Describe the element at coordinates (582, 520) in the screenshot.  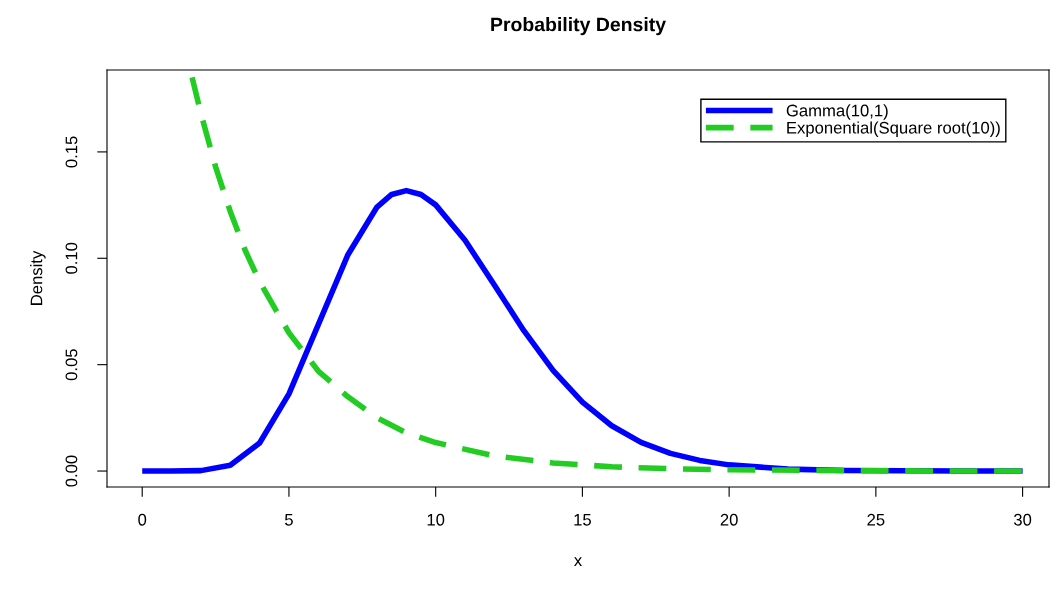
I see `x-tick-label: 15` at that location.